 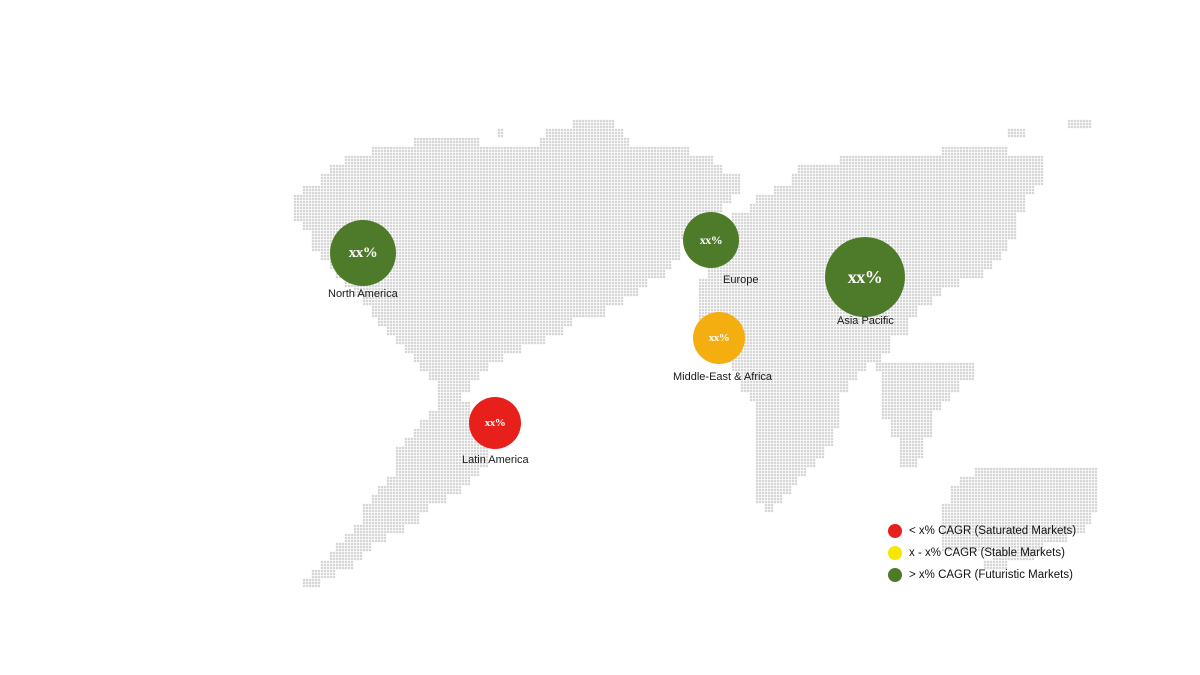 What do you see at coordinates (363, 294) in the screenshot?
I see `region-label-north-america: North America` at bounding box center [363, 294].